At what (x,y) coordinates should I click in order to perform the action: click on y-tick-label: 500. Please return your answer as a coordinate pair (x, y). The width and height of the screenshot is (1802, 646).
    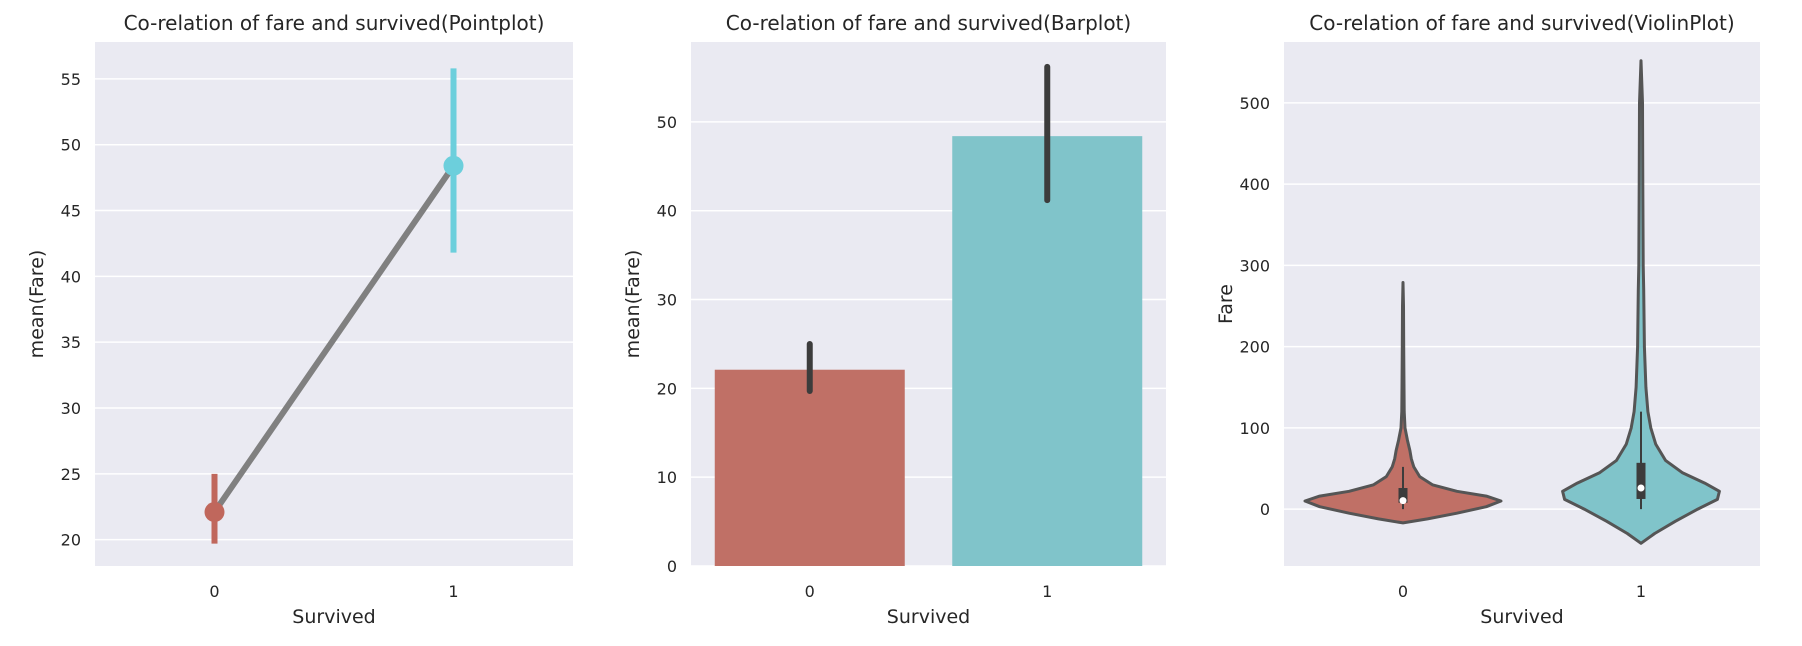
    Looking at the image, I should click on (1254, 103).